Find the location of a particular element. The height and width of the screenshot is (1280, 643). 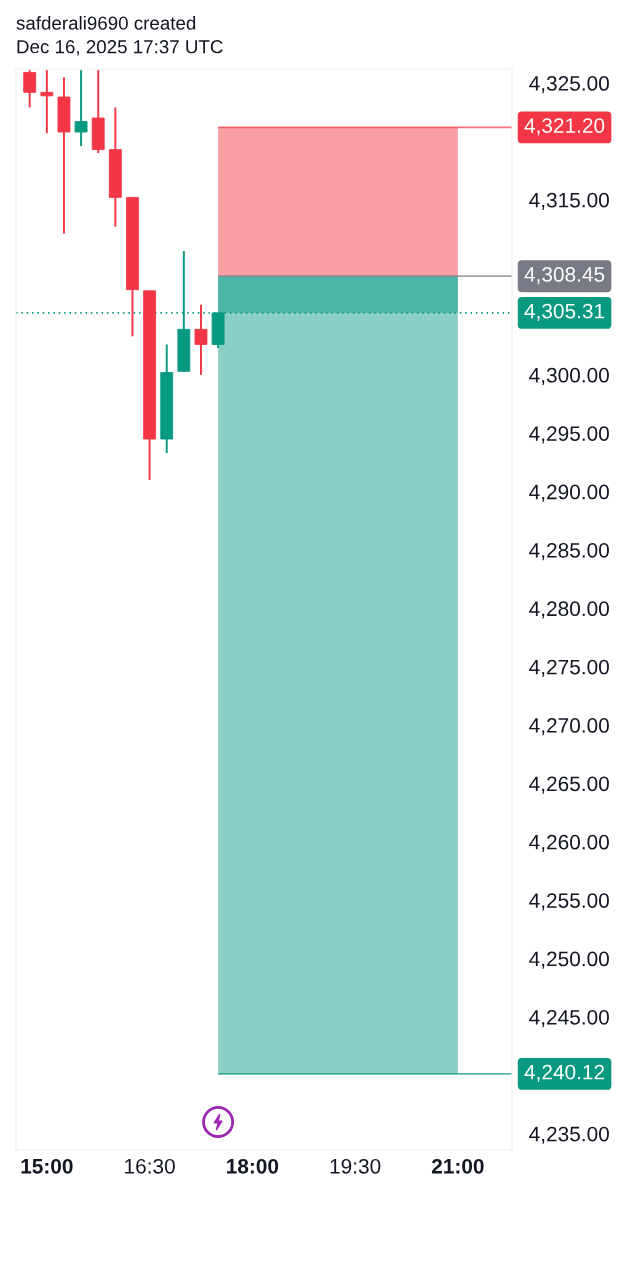

y-tick-label: 4,265.00 is located at coordinates (569, 785).